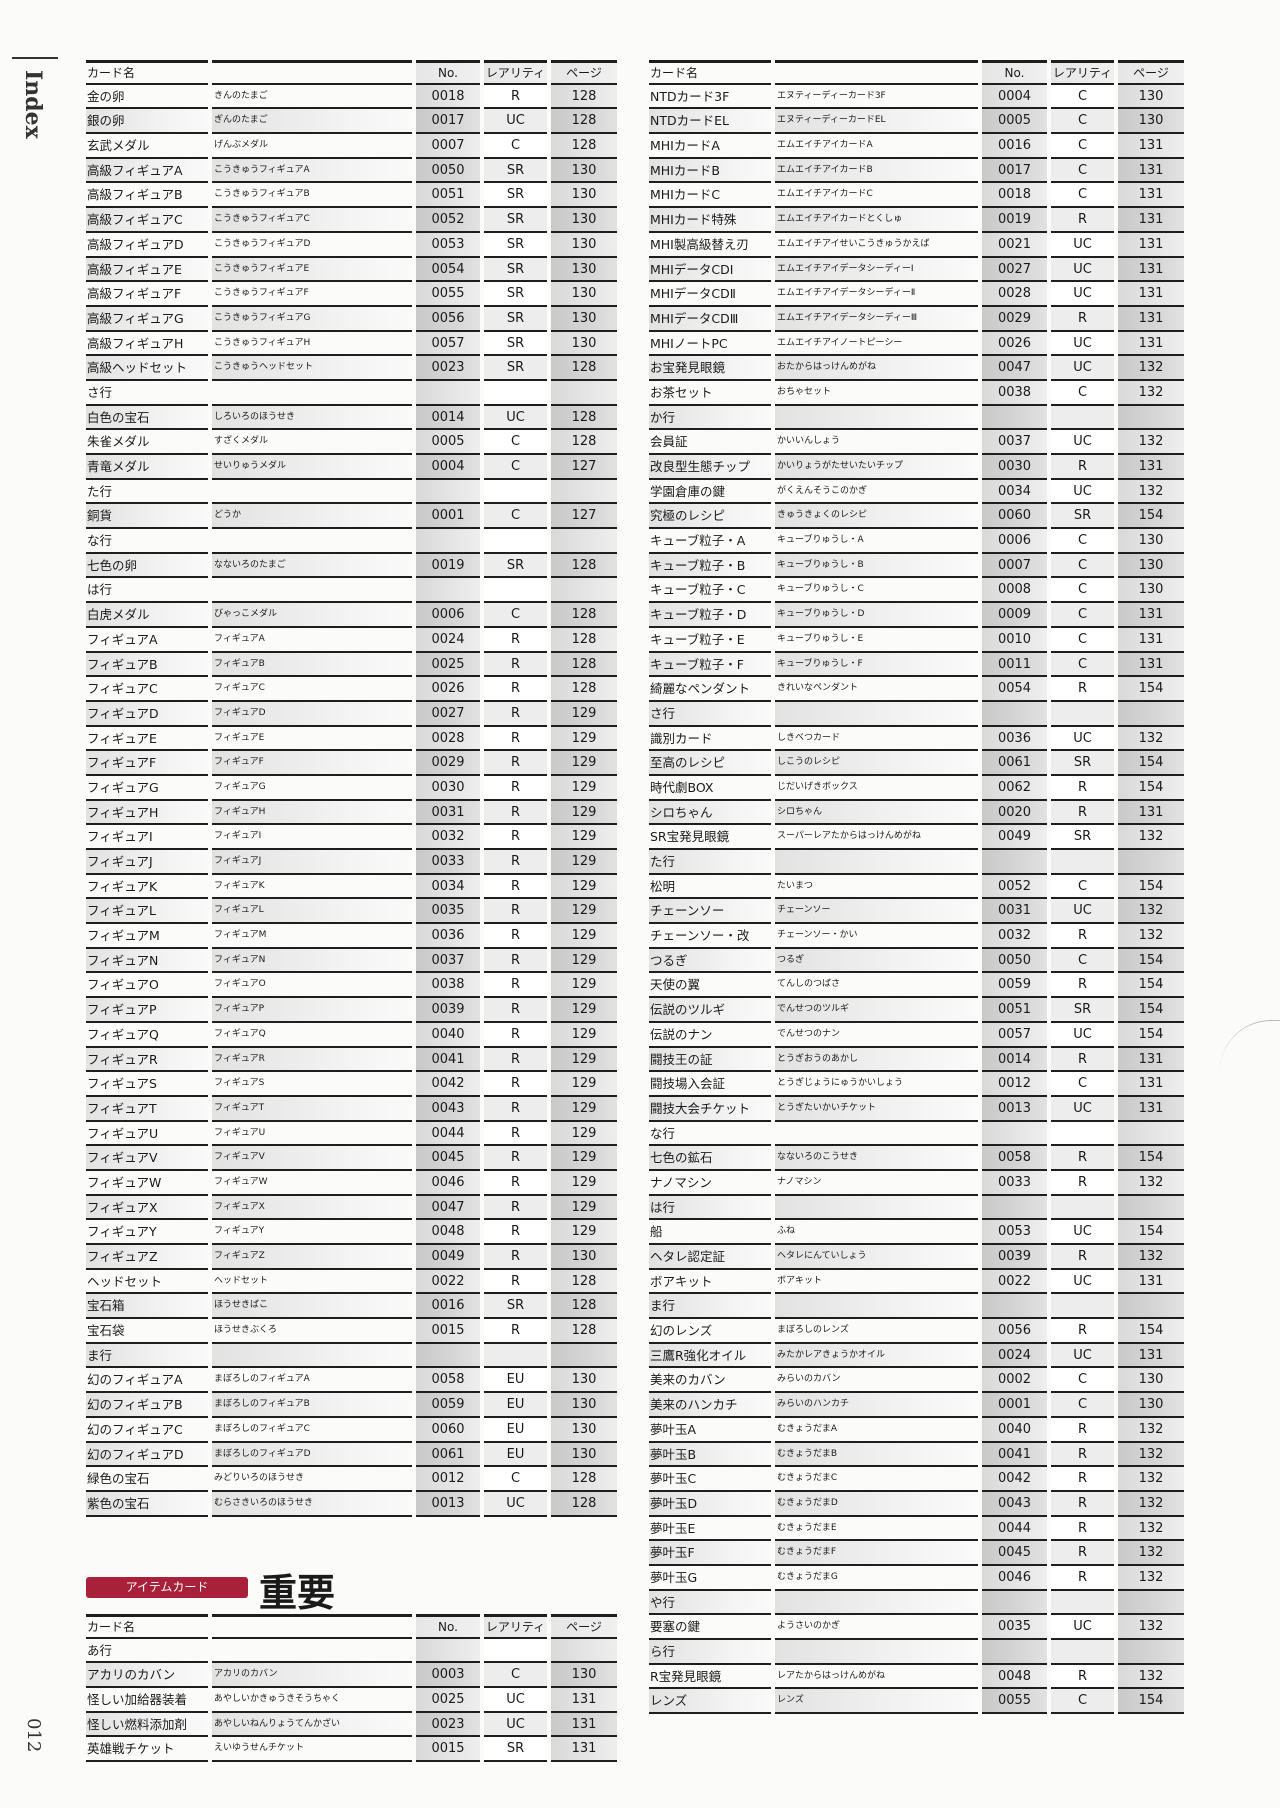 The height and width of the screenshot is (1808, 1280). What do you see at coordinates (710, 1553) in the screenshot?
I see `name-cell: 夢叶玉F` at bounding box center [710, 1553].